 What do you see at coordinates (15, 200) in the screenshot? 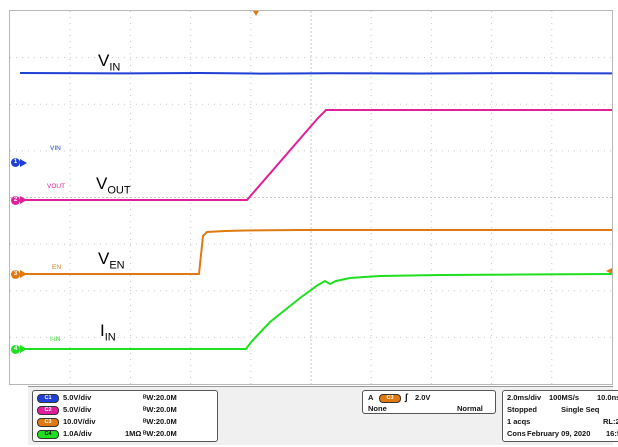
I see `ch2-marker: 2` at bounding box center [15, 200].